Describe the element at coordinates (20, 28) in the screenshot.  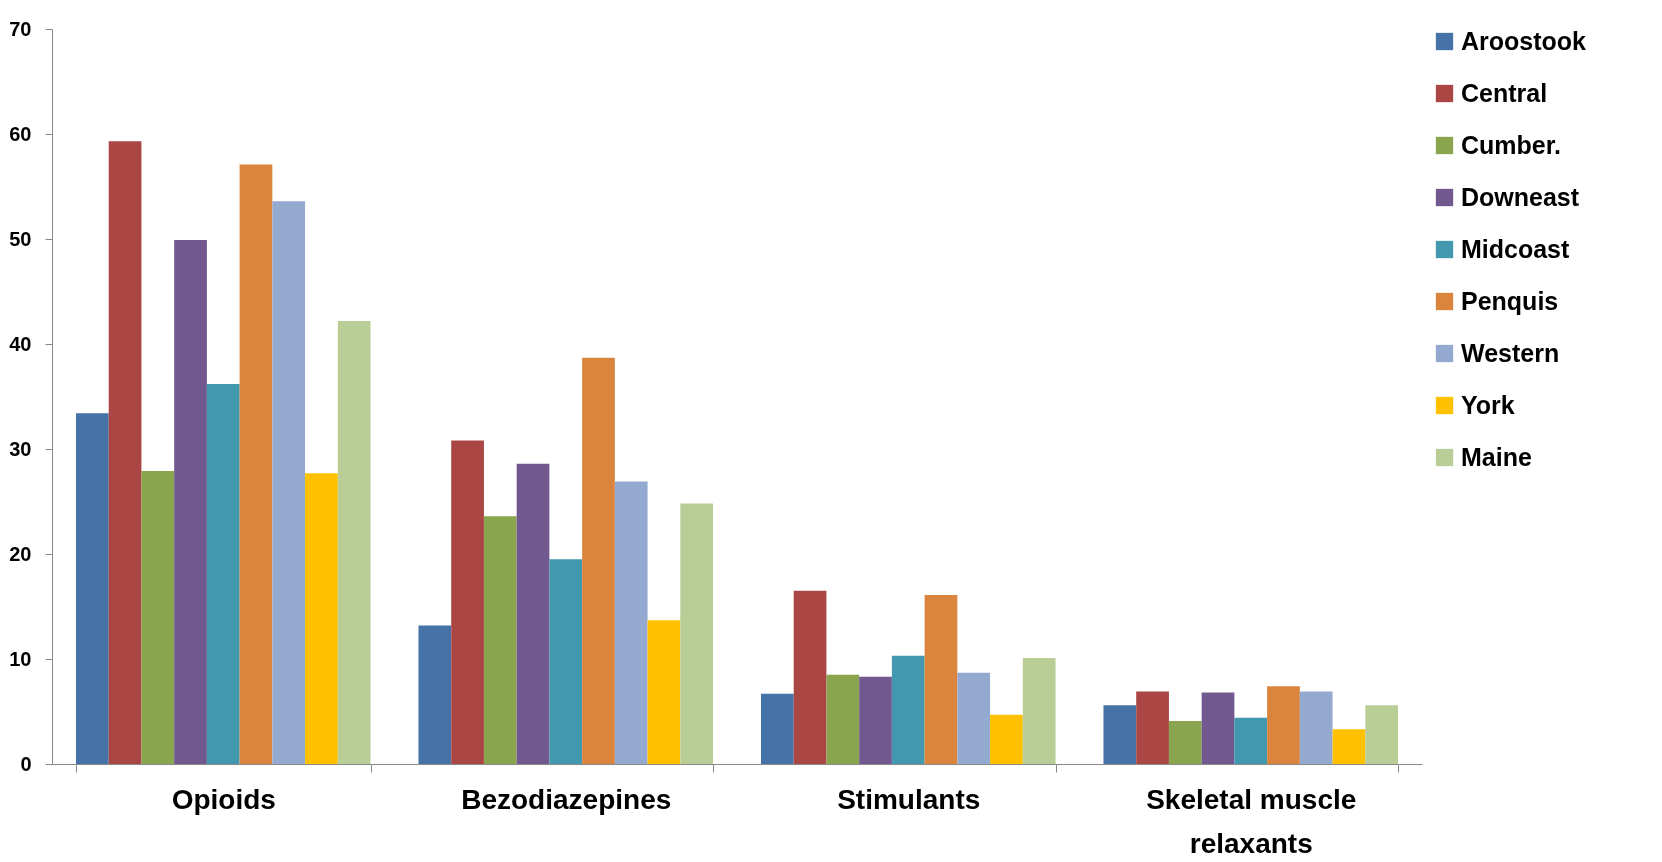
I see `y-tick-label: 70` at that location.